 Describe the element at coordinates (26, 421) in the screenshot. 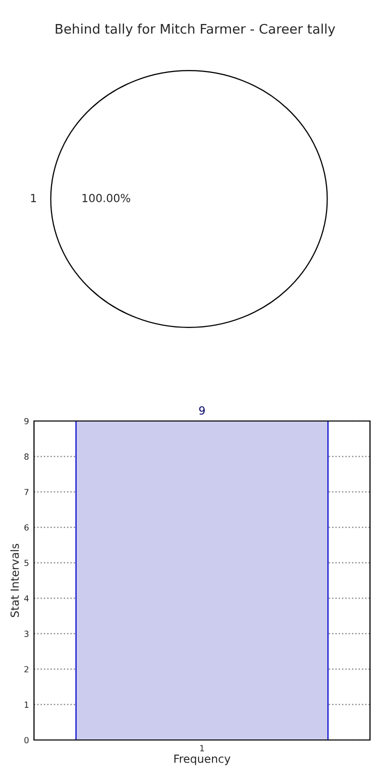

I see `y-tick-label: 9` at that location.